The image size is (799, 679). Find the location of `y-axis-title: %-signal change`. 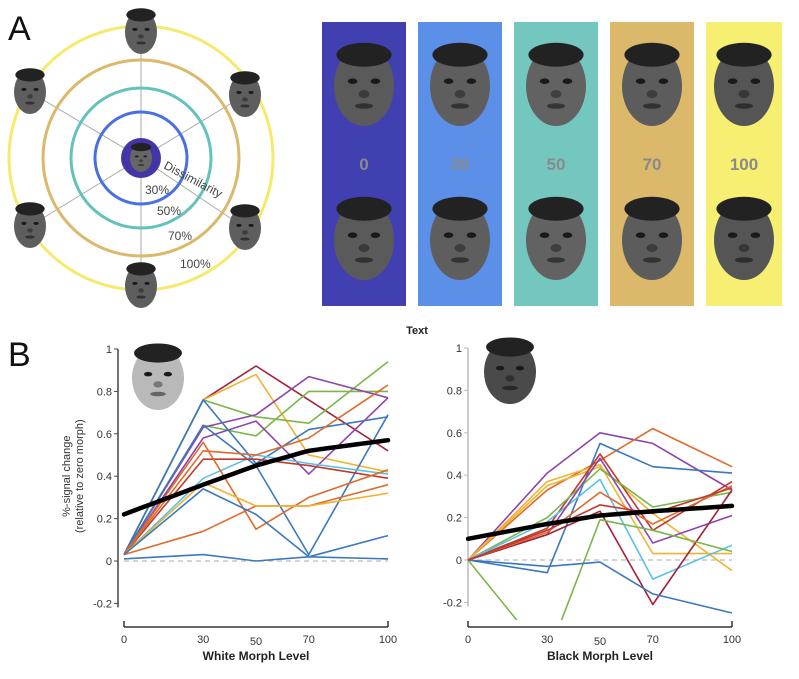

y-axis-title: %-signal change is located at coordinates (67, 476).